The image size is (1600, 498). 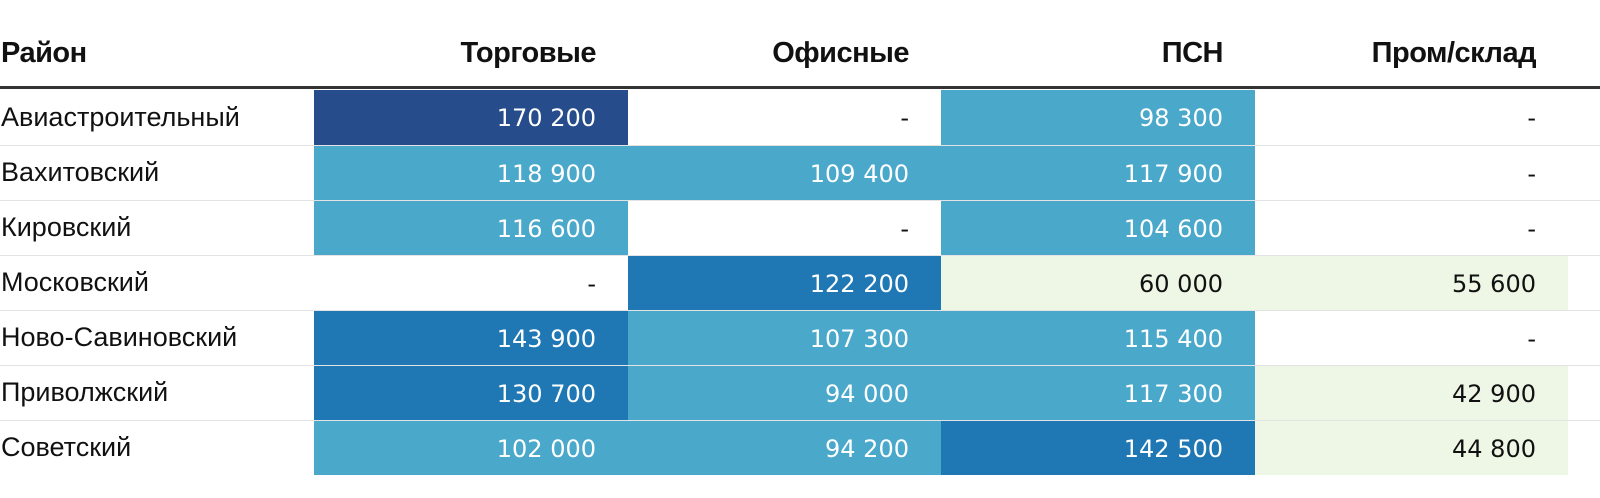 What do you see at coordinates (528, 53) in the screenshot?
I see `column-header: Торговые` at bounding box center [528, 53].